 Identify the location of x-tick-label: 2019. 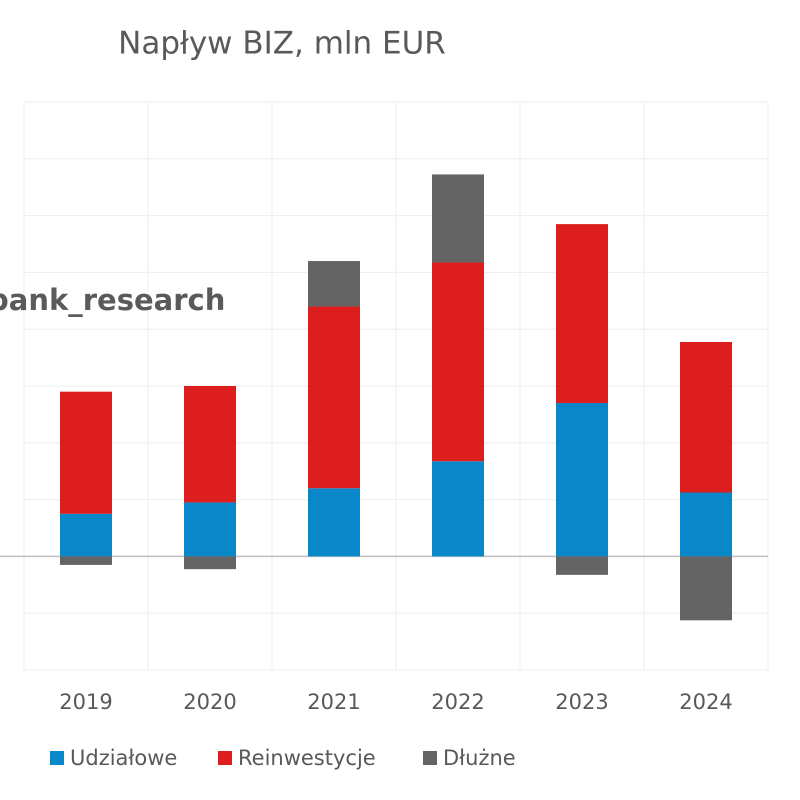
(85, 702).